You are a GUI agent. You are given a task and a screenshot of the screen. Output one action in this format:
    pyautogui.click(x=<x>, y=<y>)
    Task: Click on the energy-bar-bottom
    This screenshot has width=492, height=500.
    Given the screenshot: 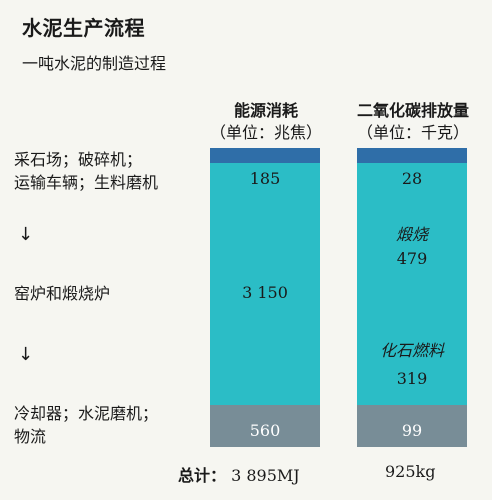 What is the action you would take?
    pyautogui.click(x=265, y=426)
    